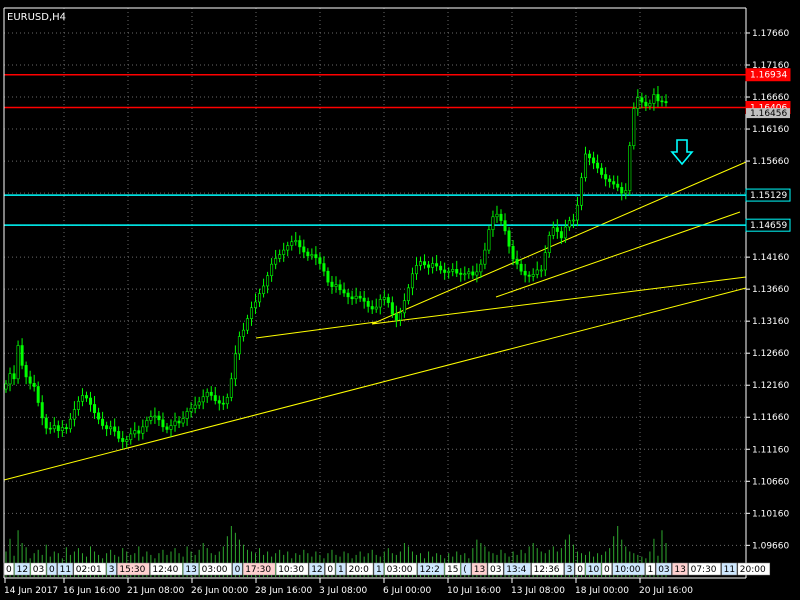 This screenshot has width=800, height=600. I want to click on price-tag-label: 1.15129, so click(768, 196).